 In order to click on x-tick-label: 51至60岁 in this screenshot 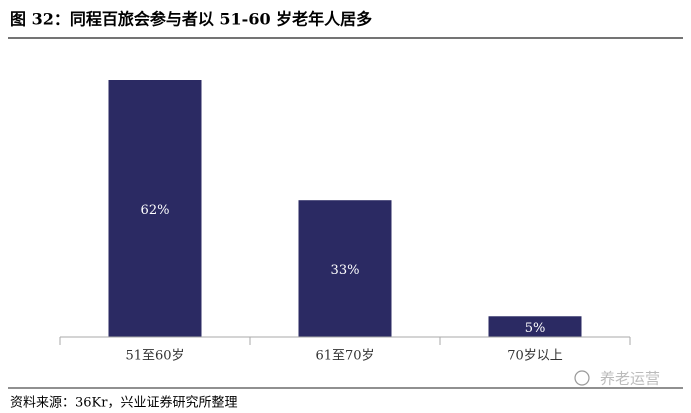, I will do `click(154, 356)`.